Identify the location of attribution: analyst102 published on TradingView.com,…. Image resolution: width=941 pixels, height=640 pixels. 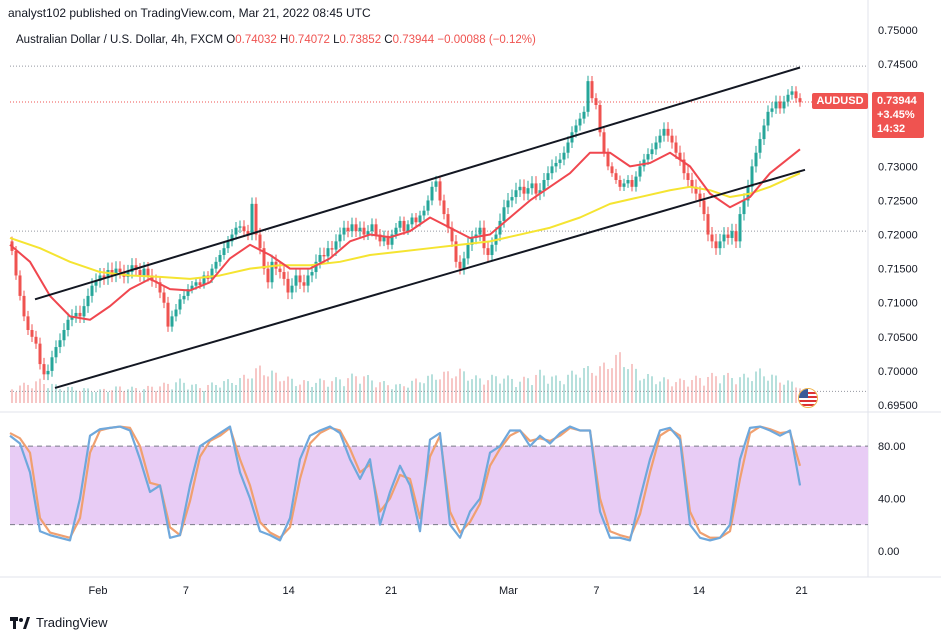
(189, 13).